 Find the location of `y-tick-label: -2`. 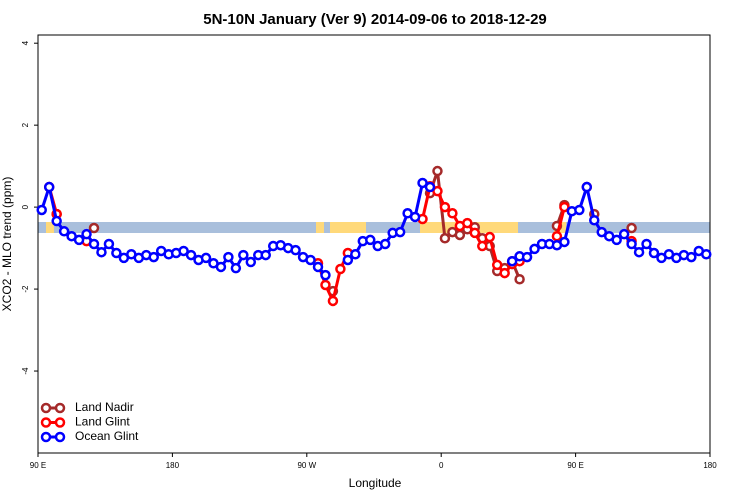

y-tick-label: -2 is located at coordinates (25, 289).